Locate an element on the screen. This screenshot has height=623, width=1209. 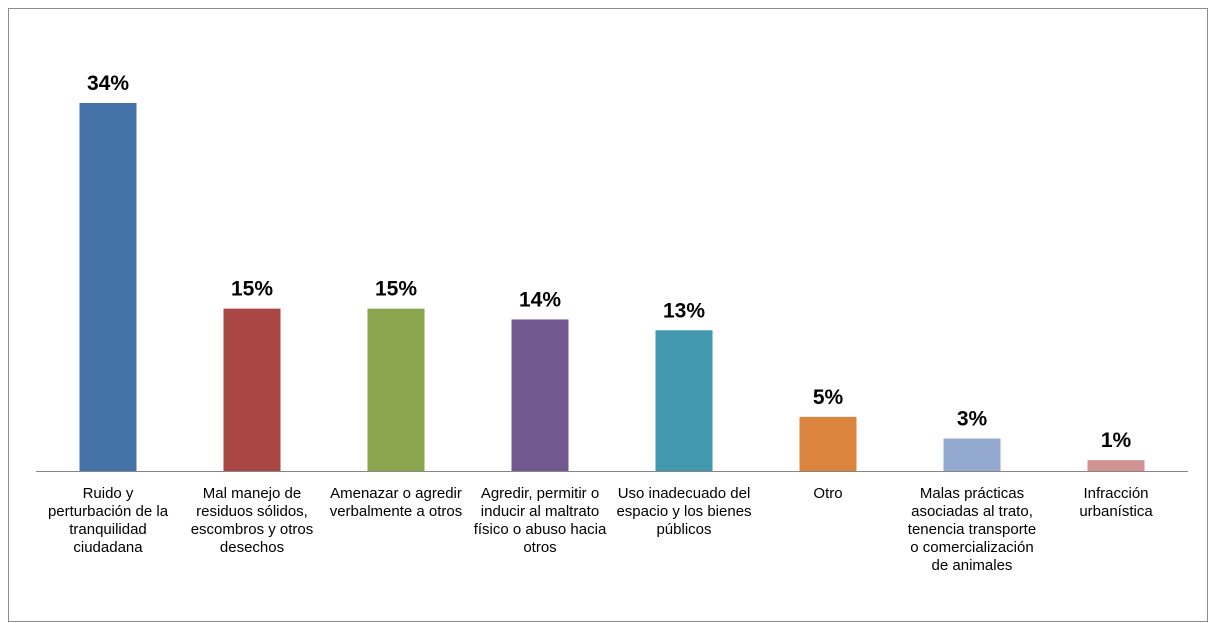
value-label-3: 15% is located at coordinates (396, 289).